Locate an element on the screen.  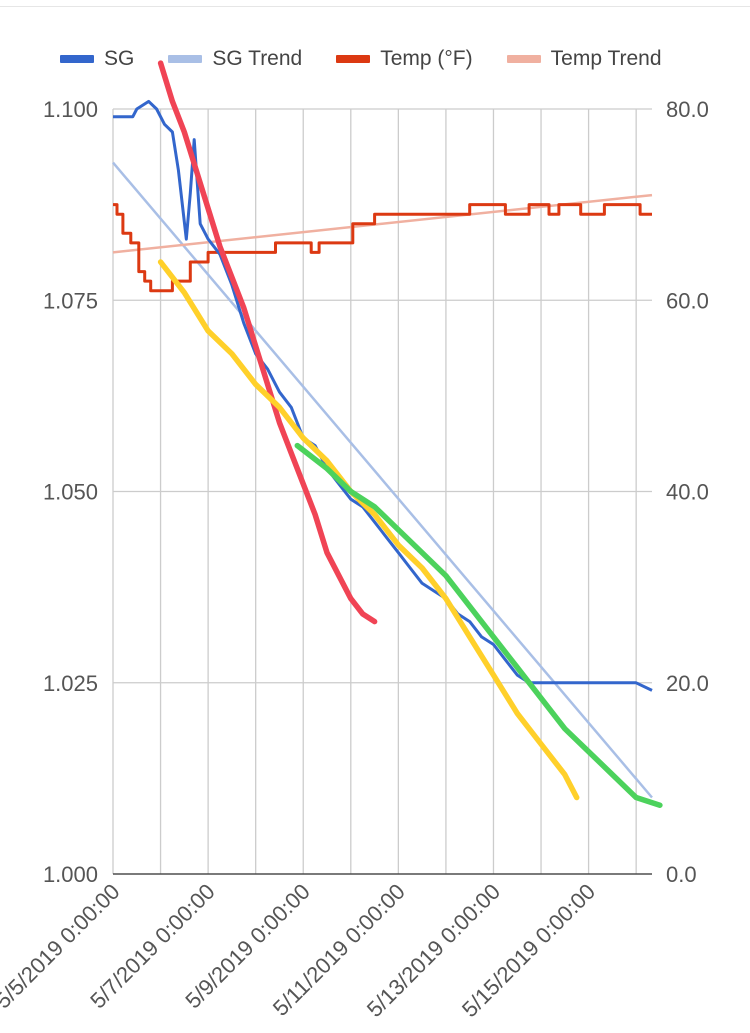
y-axis-left-labels: 1.000 1.025 1.050 1.075 1.100 is located at coordinates (70, 492).